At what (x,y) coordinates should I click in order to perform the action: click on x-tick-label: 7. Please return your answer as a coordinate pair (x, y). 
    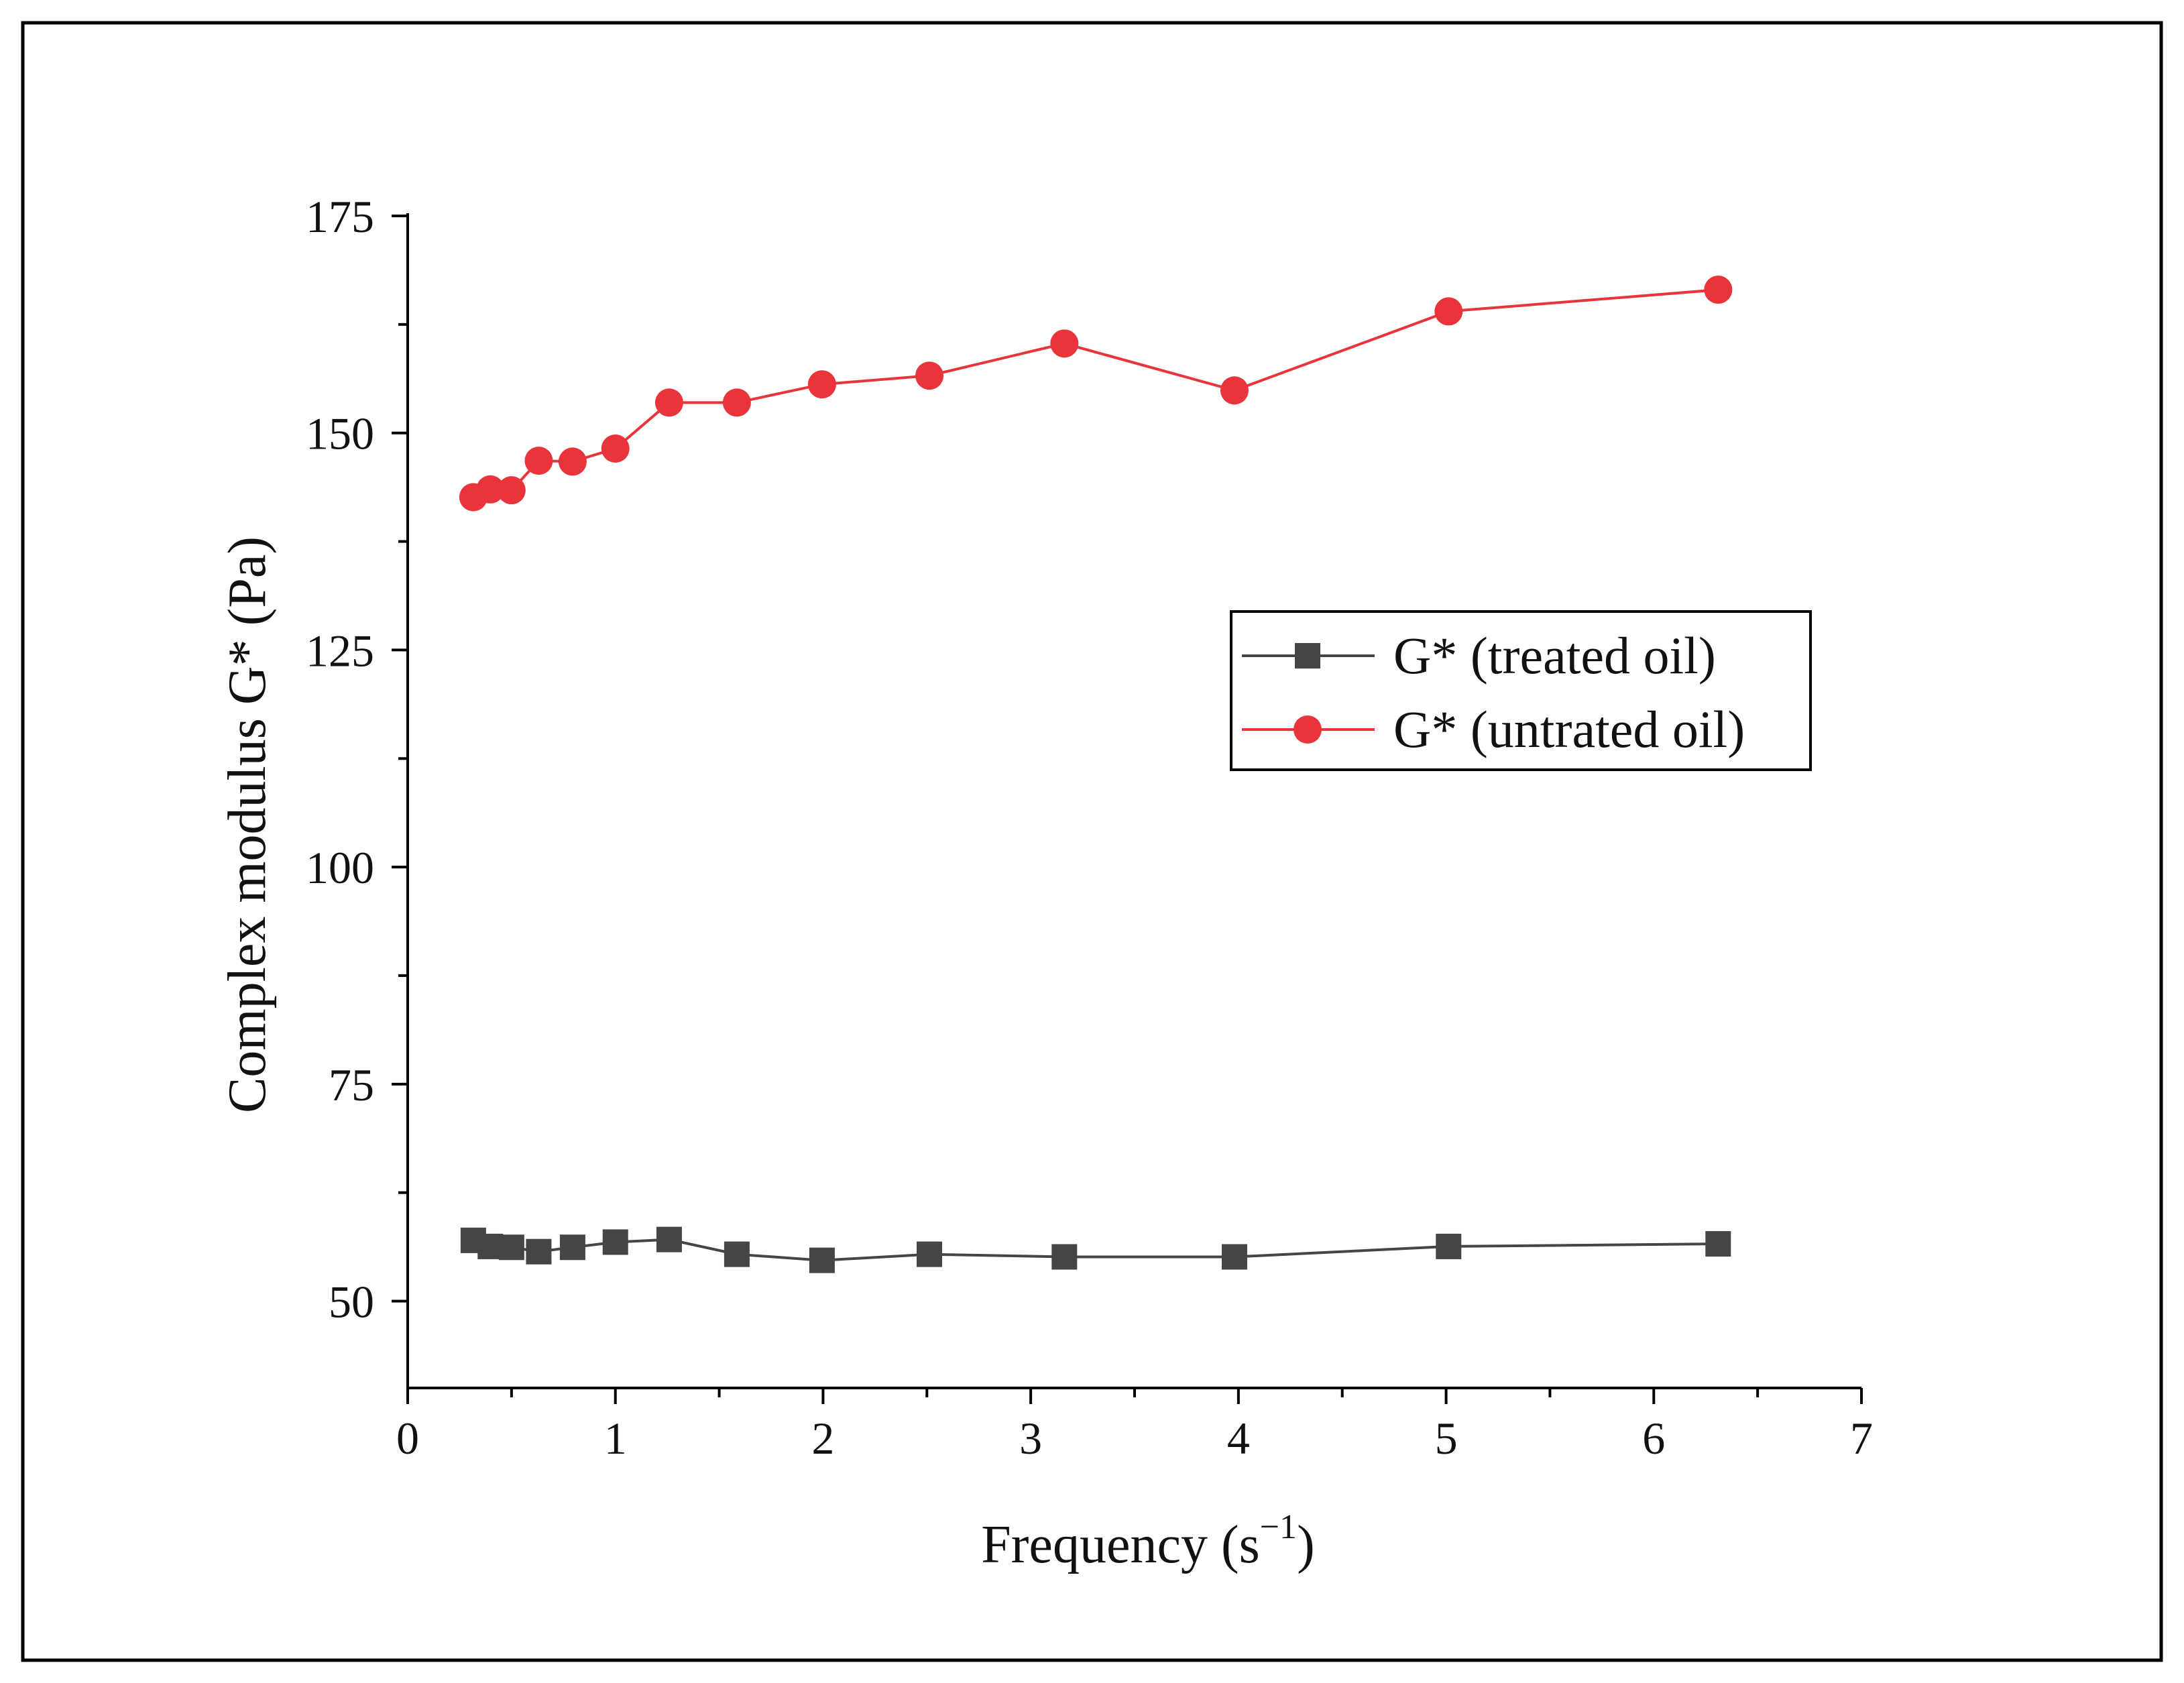
    Looking at the image, I should click on (1861, 1439).